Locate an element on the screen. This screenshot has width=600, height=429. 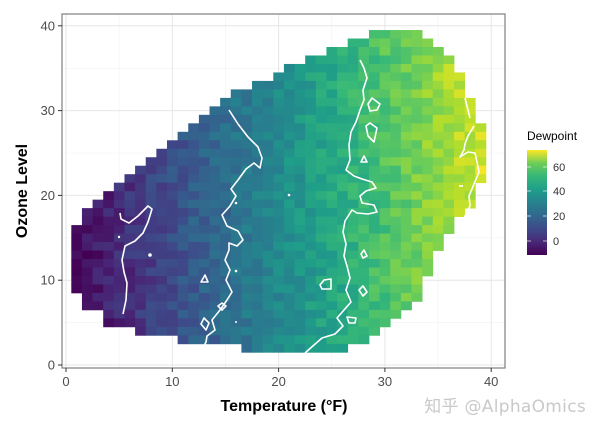
contour-loop is located at coordinates (364, 254).